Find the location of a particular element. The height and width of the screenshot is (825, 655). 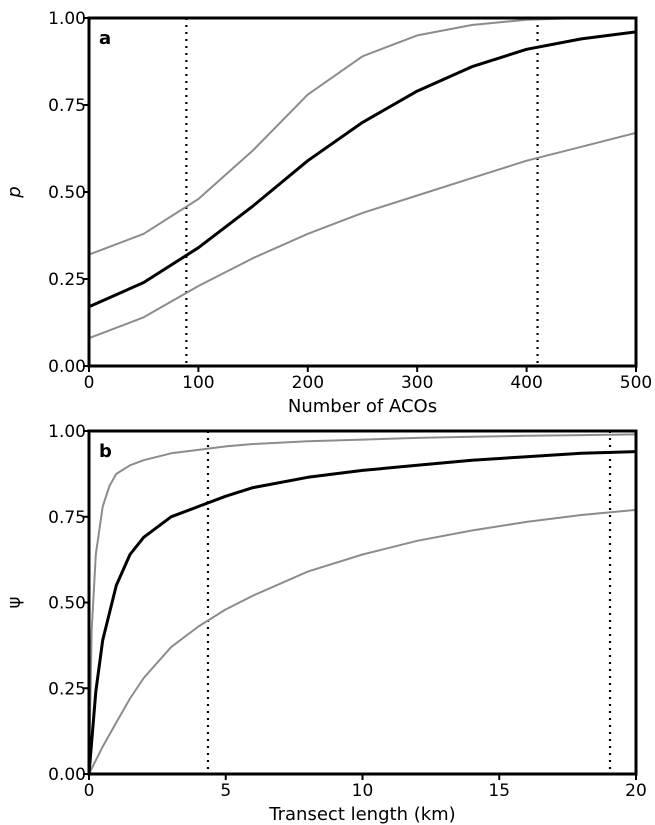

panel-b-label: b is located at coordinates (105, 451).